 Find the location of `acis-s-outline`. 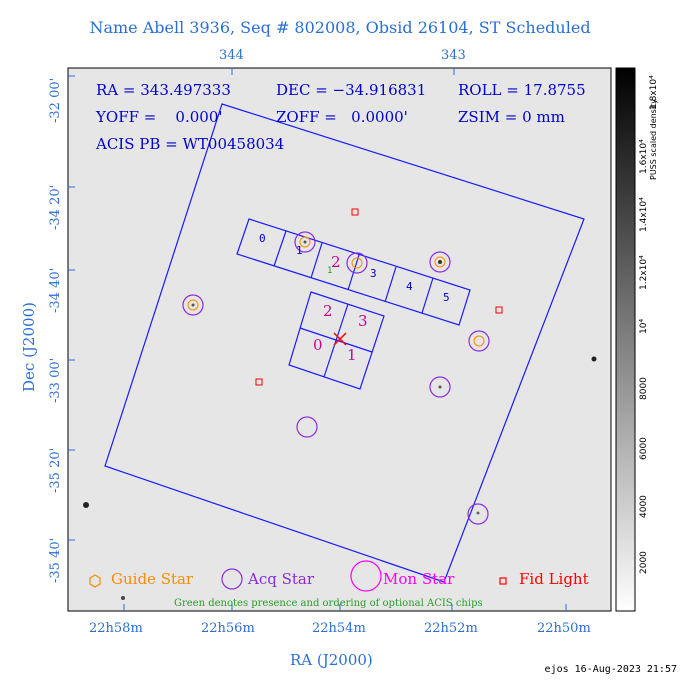

acis-s-outline is located at coordinates (353, 272).